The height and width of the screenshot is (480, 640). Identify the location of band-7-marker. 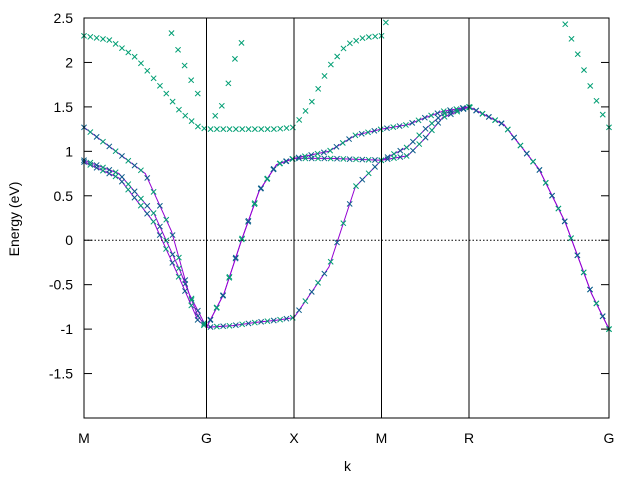
(385, 22).